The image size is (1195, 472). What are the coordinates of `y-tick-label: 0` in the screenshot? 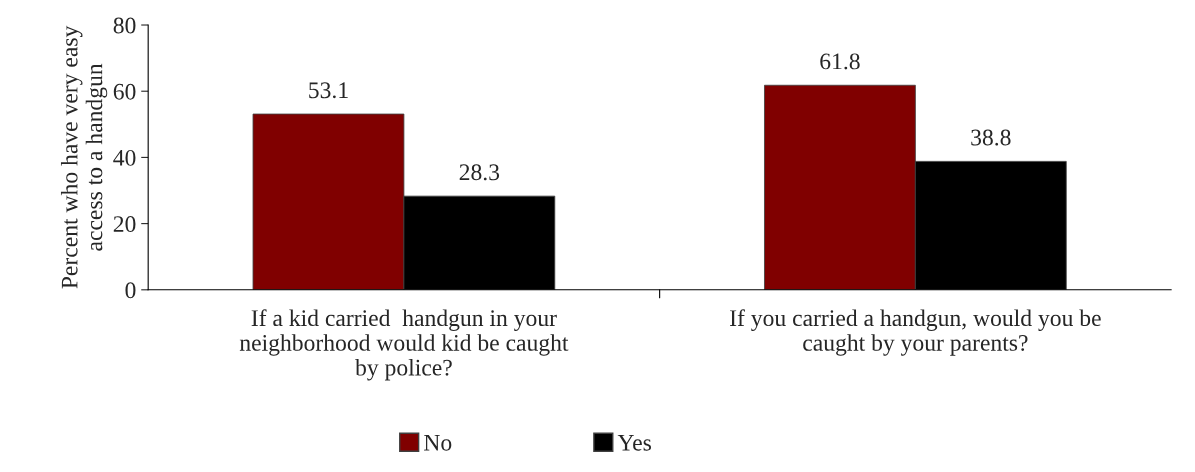 It's located at (130, 290).